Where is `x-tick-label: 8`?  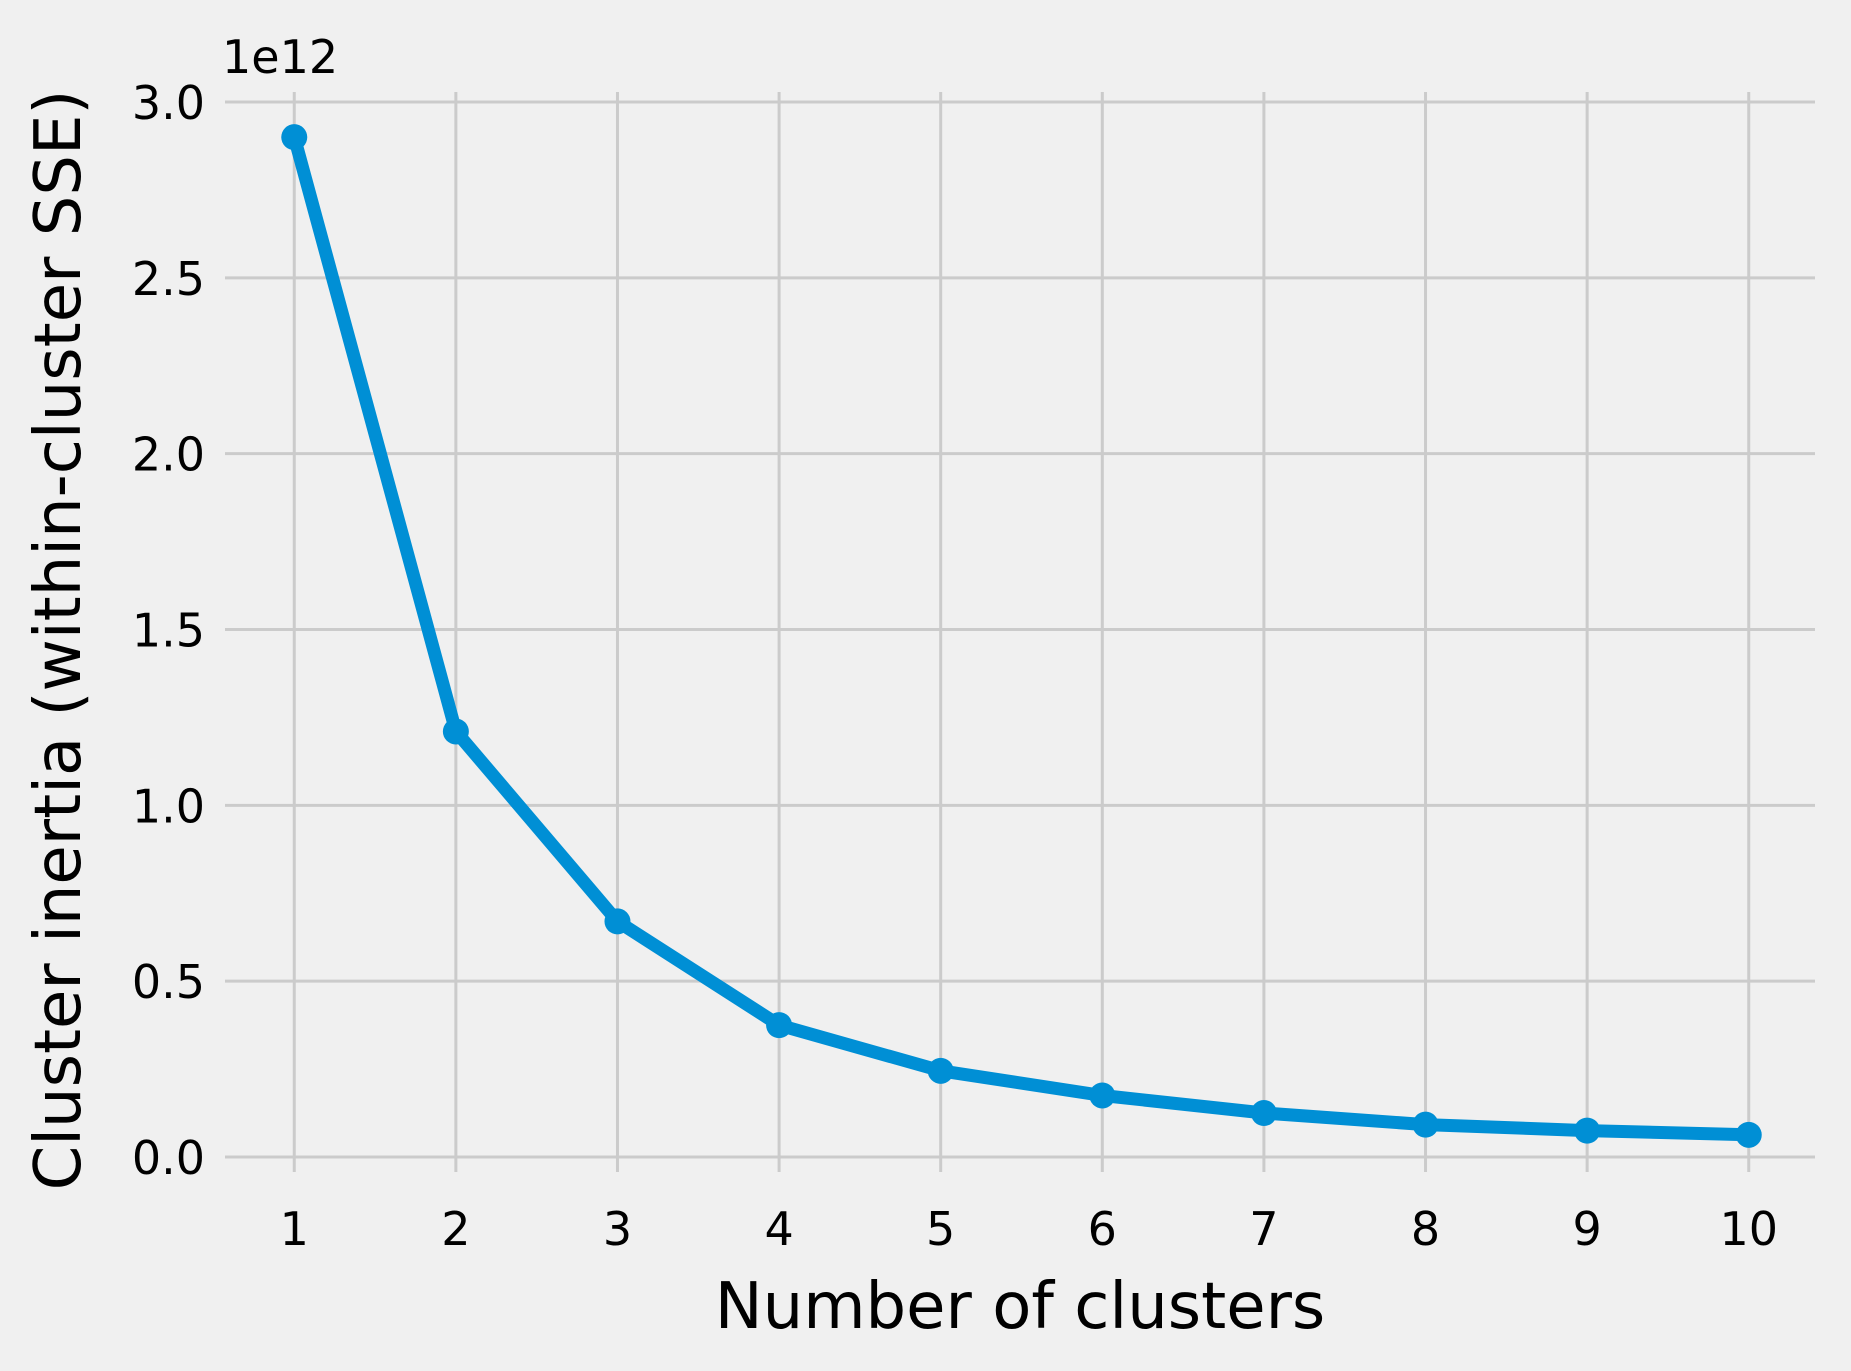
x-tick-label: 8 is located at coordinates (1425, 1229).